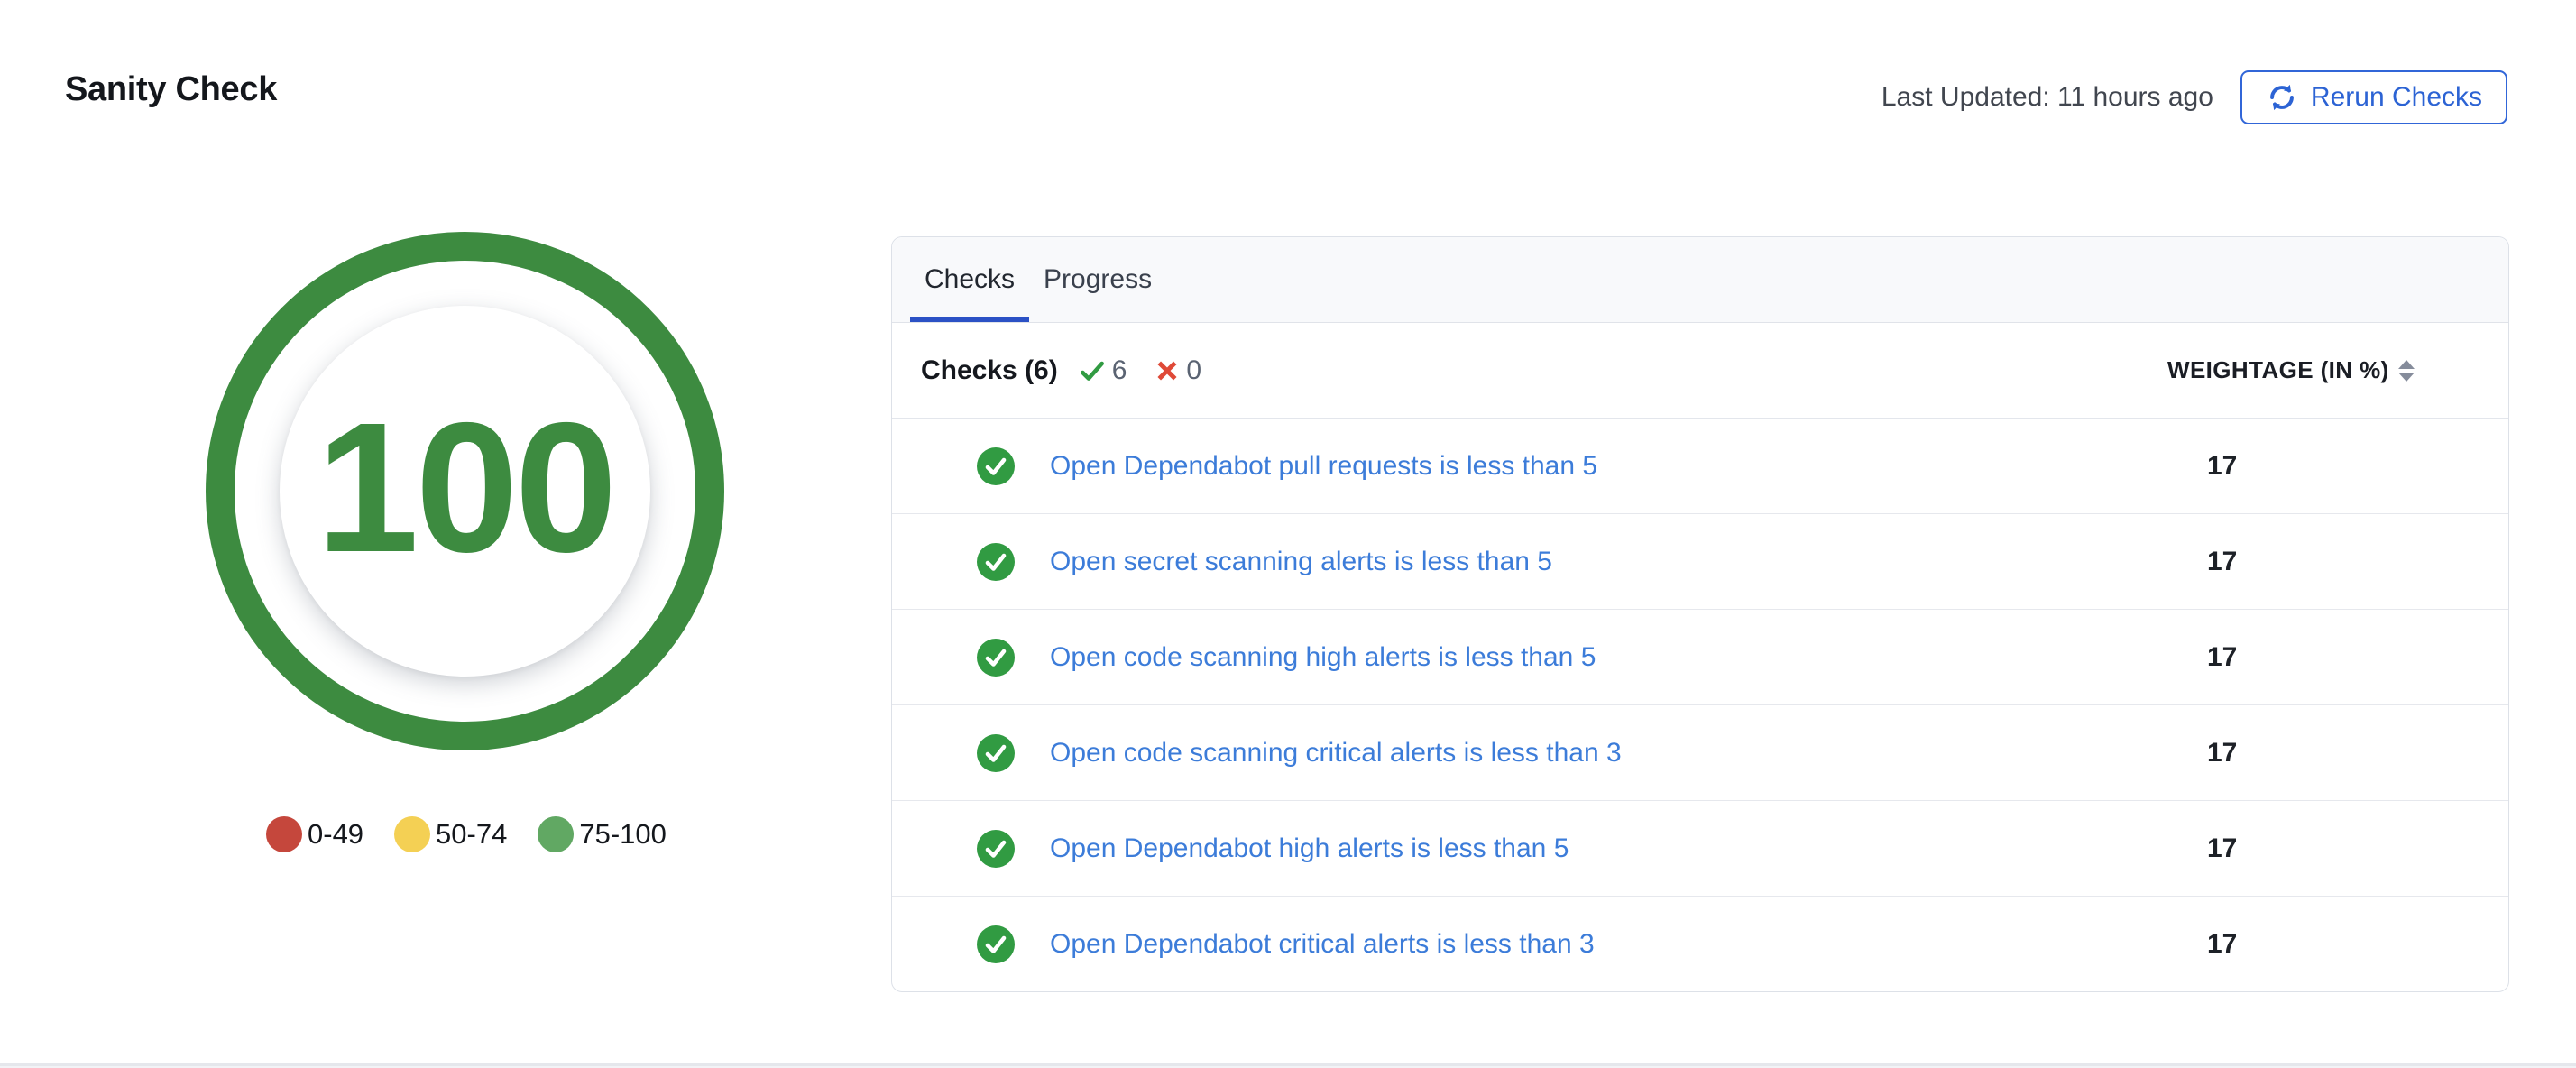 The height and width of the screenshot is (1068, 2576). I want to click on legend-dot-green, so click(556, 834).